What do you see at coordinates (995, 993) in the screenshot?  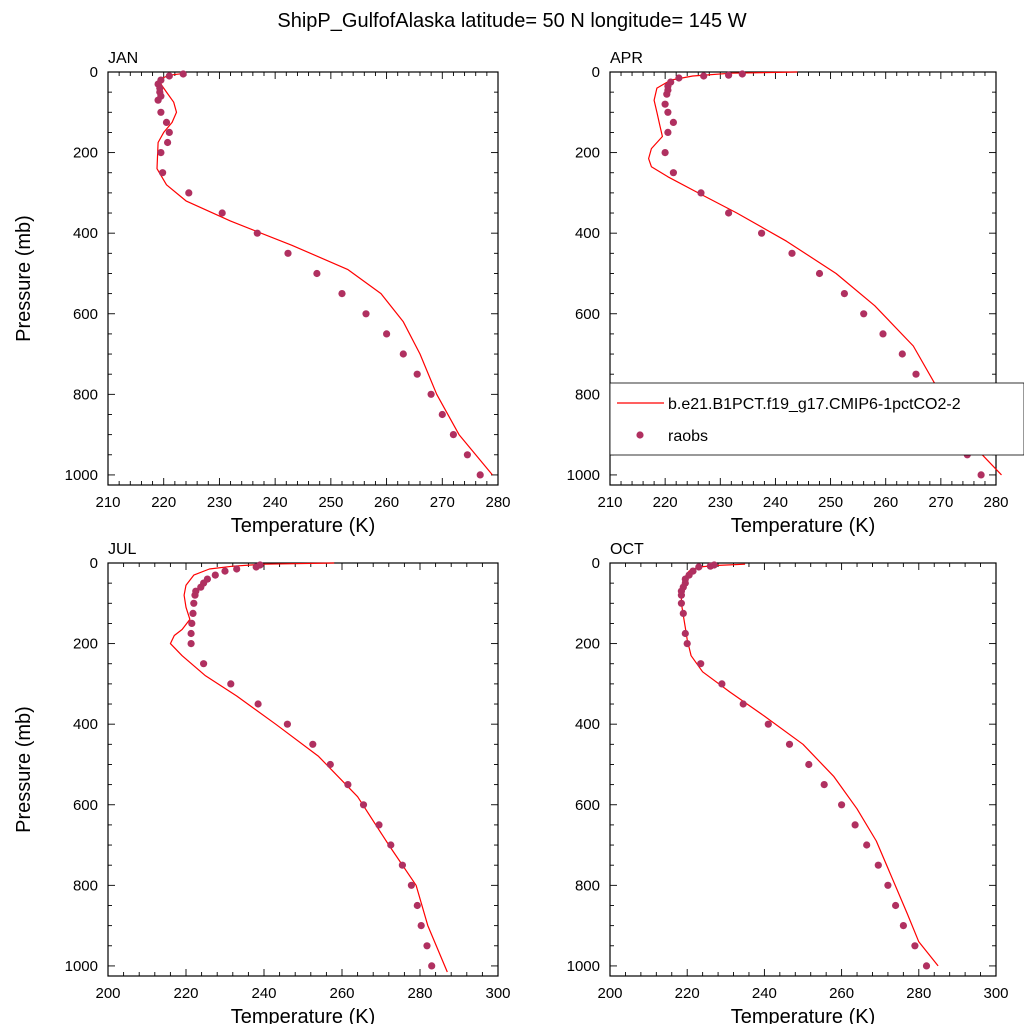 I see `x-tick-label: 300` at bounding box center [995, 993].